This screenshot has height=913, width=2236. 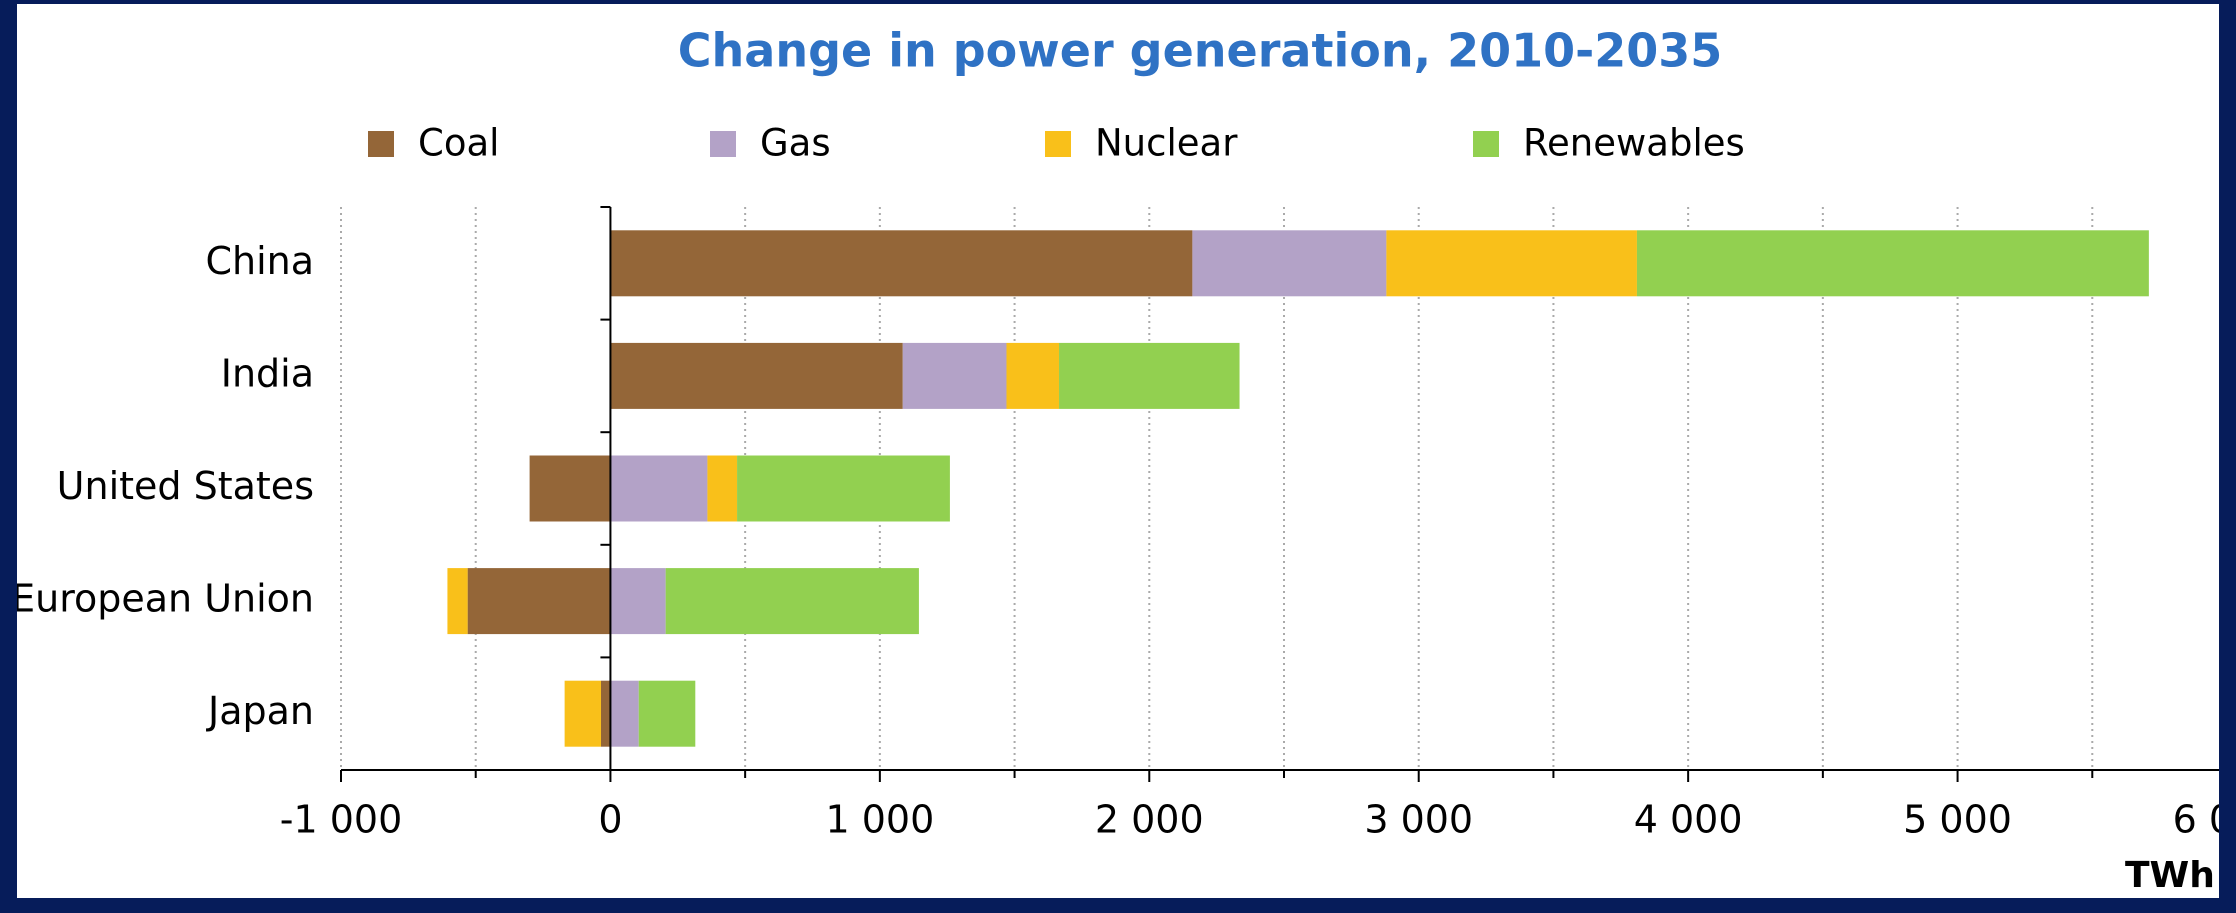 What do you see at coordinates (260, 711) in the screenshot?
I see `y-tick-label: Japan` at bounding box center [260, 711].